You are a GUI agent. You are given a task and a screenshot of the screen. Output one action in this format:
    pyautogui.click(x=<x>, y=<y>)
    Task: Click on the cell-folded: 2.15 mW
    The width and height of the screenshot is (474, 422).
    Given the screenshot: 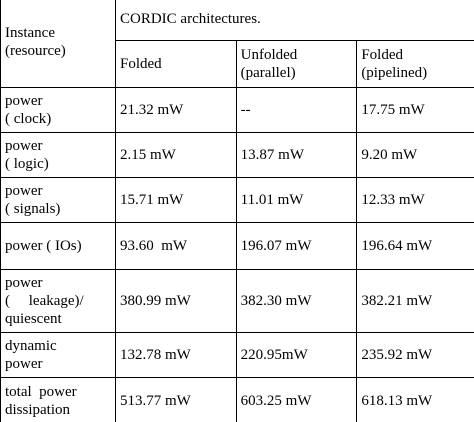 What is the action you would take?
    pyautogui.click(x=176, y=155)
    